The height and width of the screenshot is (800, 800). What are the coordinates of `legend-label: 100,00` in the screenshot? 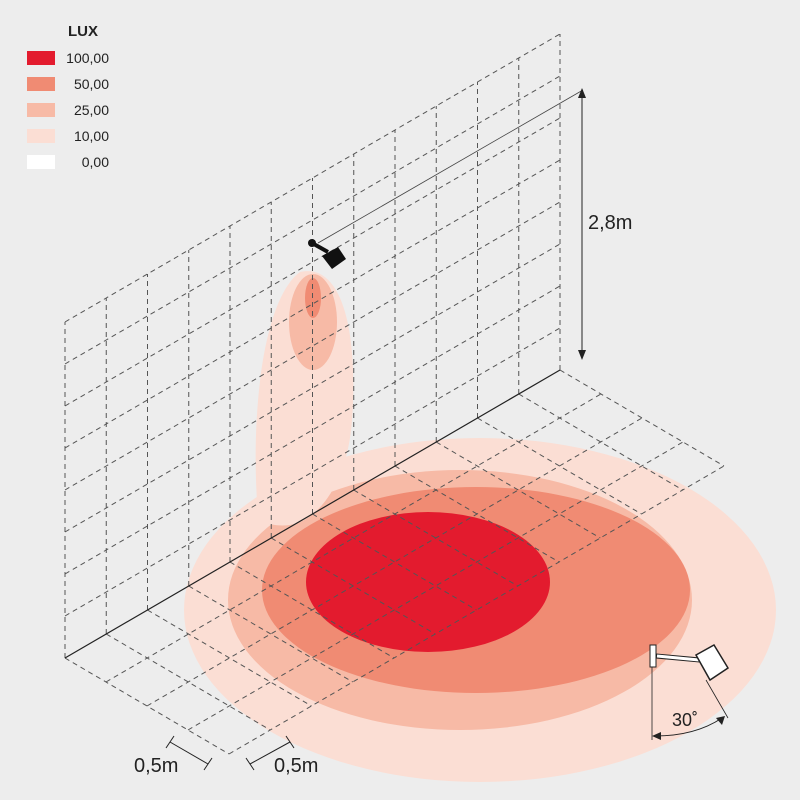 It's located at (87, 58).